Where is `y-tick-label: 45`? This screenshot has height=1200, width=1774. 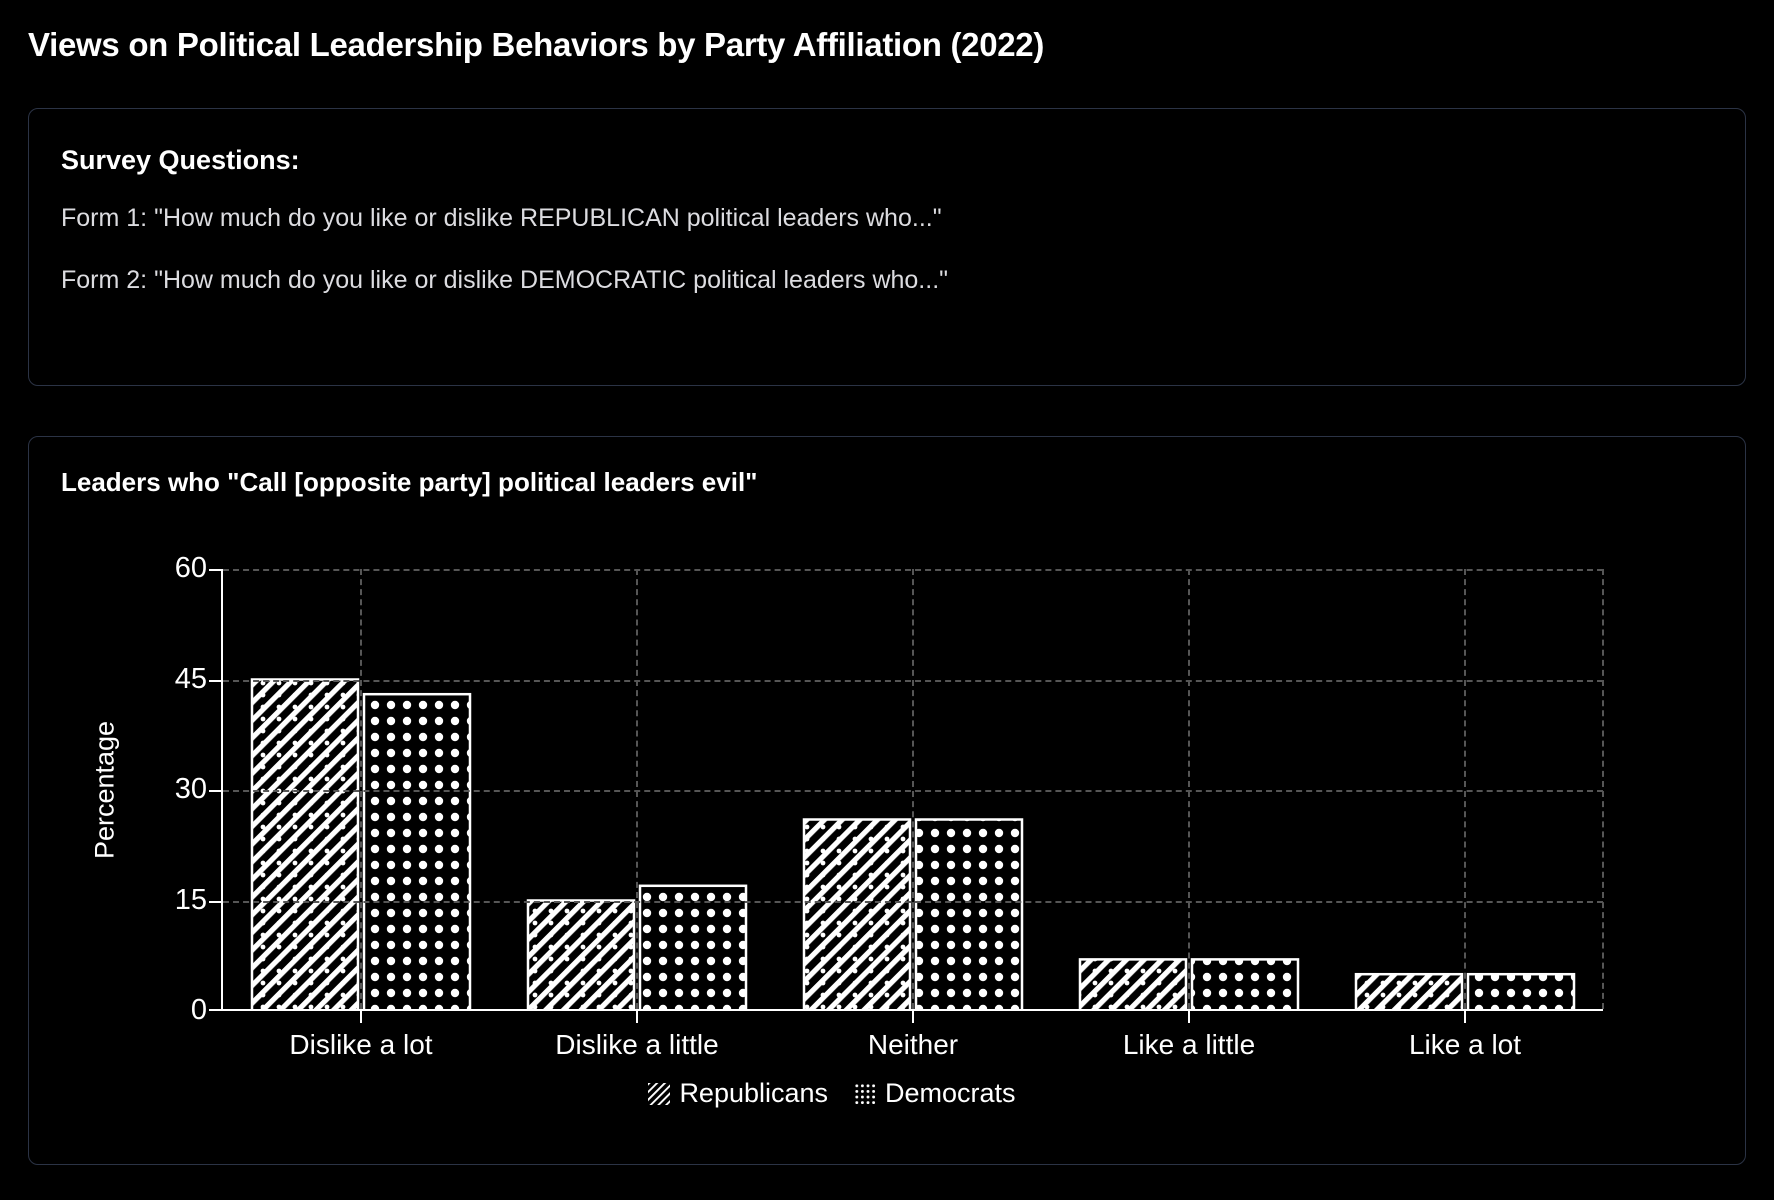 y-tick-label: 45 is located at coordinates (190, 678).